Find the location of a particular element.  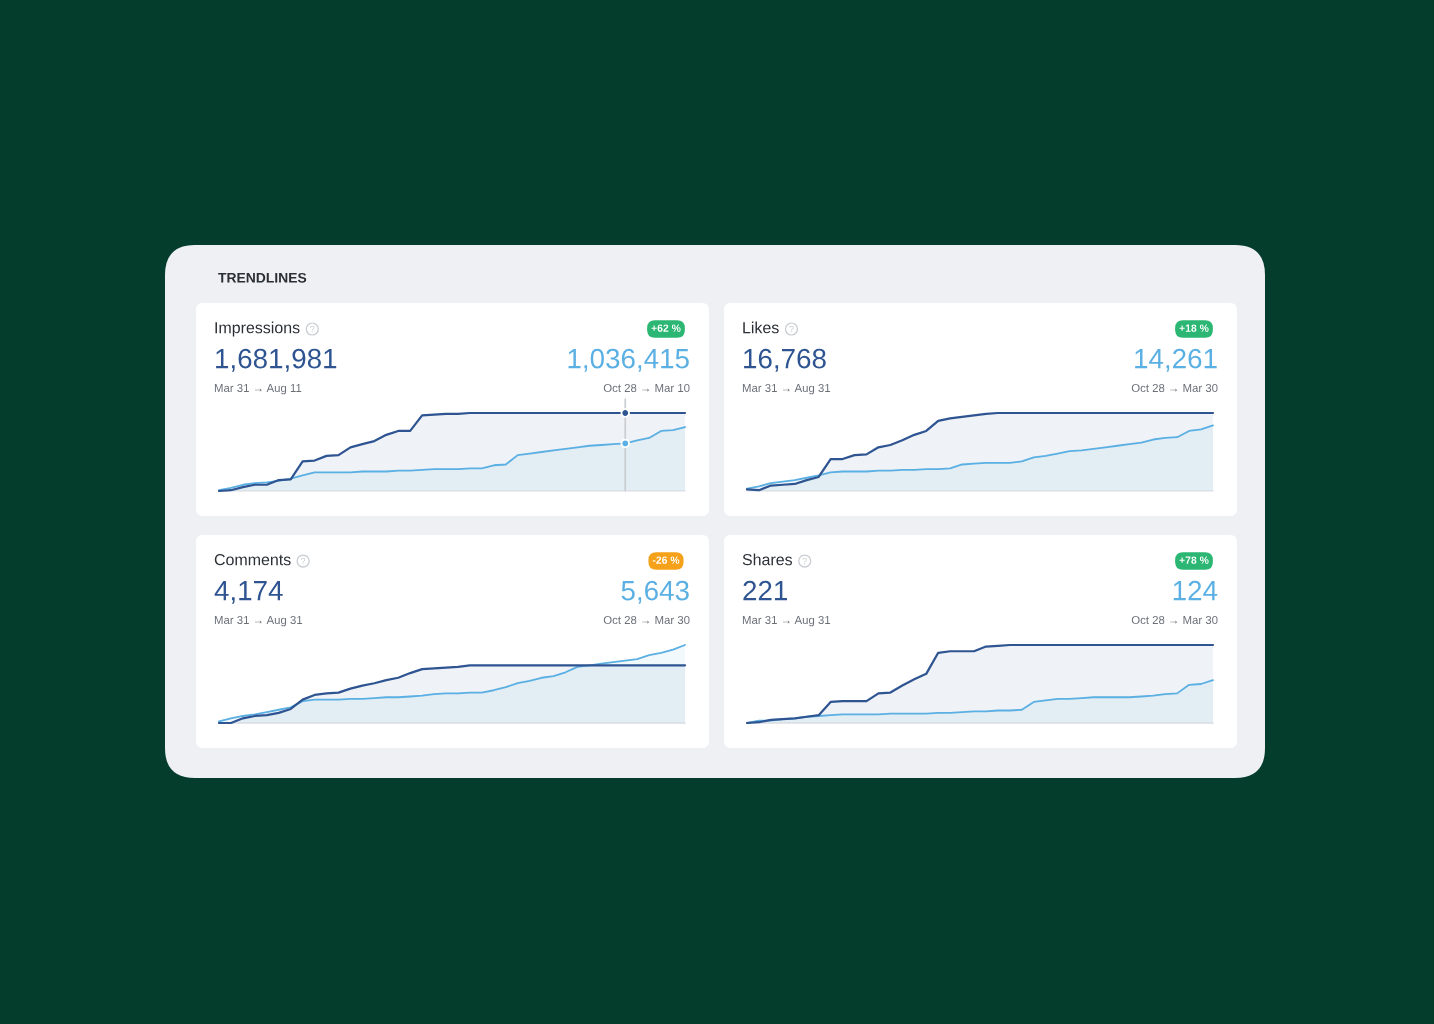

text: 14,261 is located at coordinates (1176, 360).